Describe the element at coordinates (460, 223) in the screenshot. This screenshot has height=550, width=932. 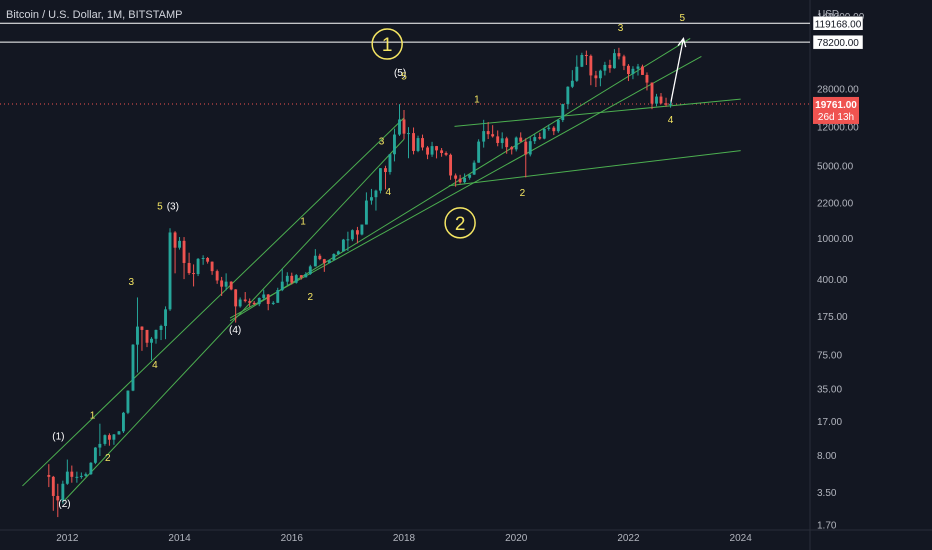
I see `circled-wave-marker` at that location.